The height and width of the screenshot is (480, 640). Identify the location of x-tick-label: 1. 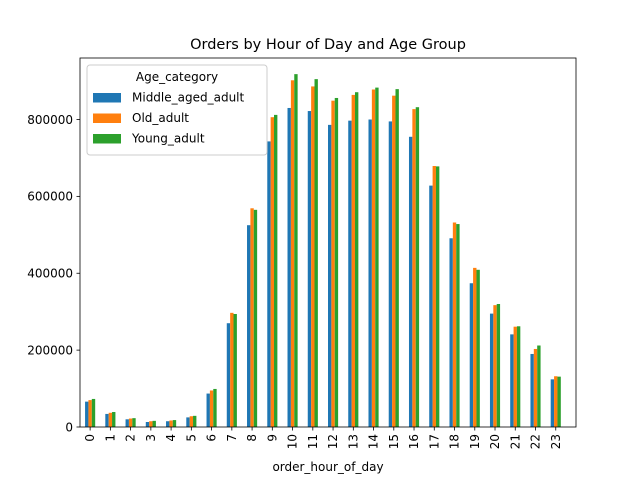
(110, 438).